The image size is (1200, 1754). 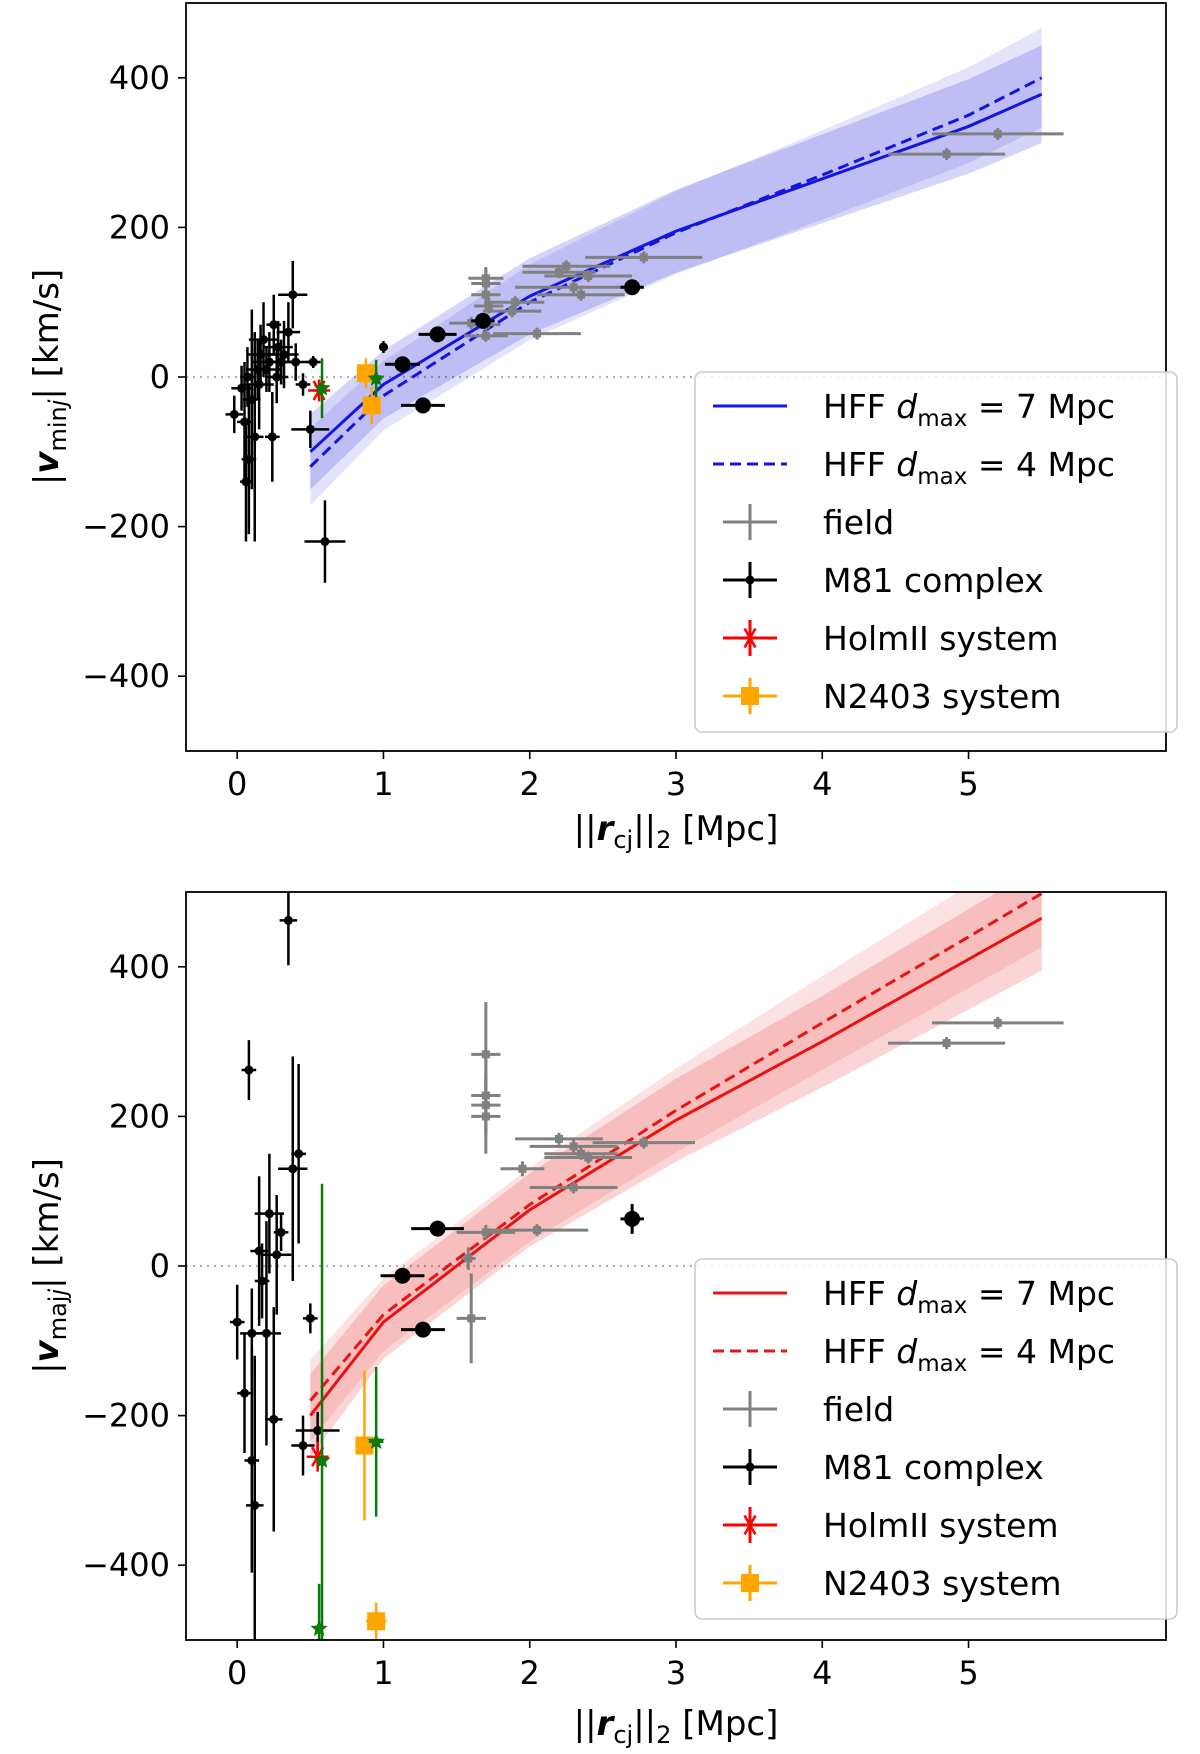 I want to click on n2403-system-series, so click(x=368, y=391).